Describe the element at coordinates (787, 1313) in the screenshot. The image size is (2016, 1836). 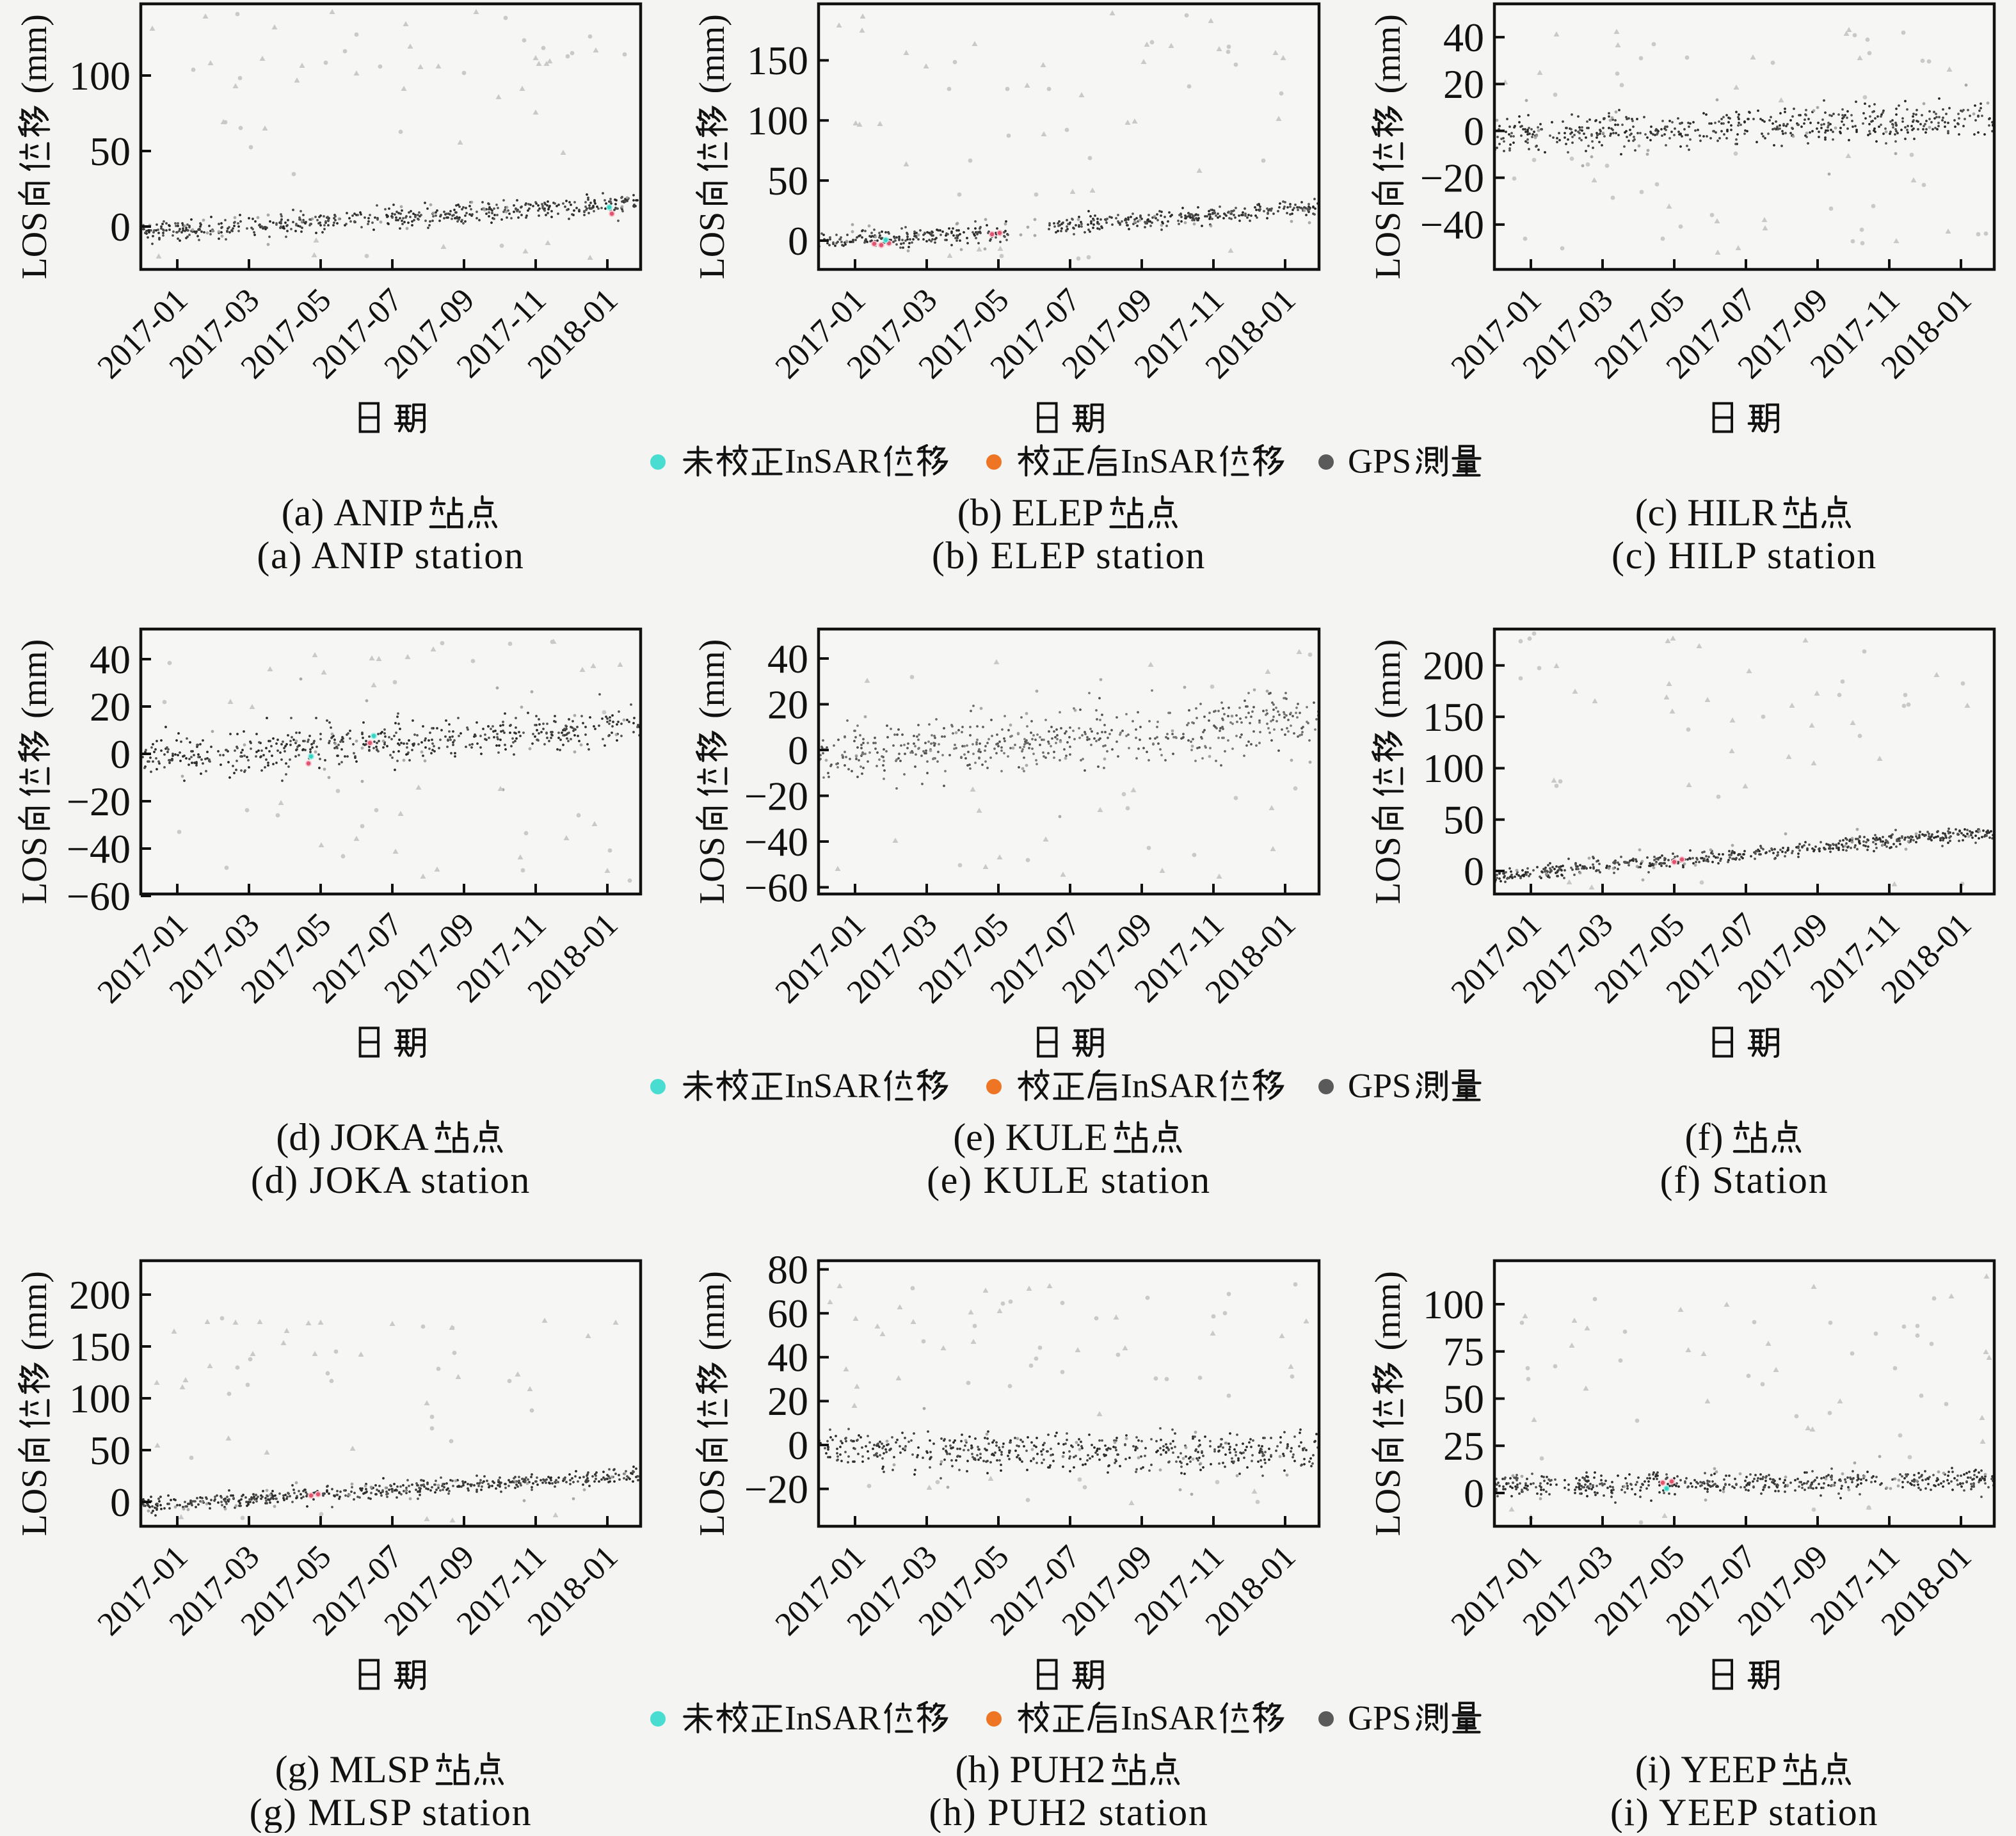
I see `svg-text: 60` at that location.